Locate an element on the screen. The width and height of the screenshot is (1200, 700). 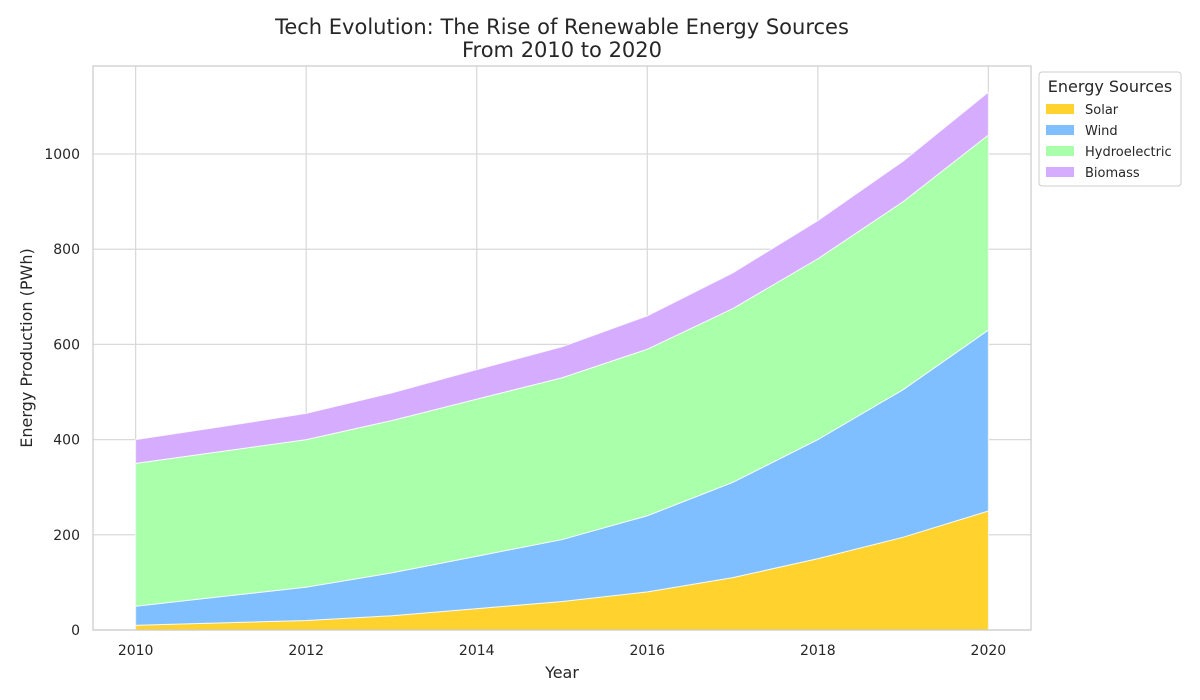
legend-frame is located at coordinates (1110, 129).